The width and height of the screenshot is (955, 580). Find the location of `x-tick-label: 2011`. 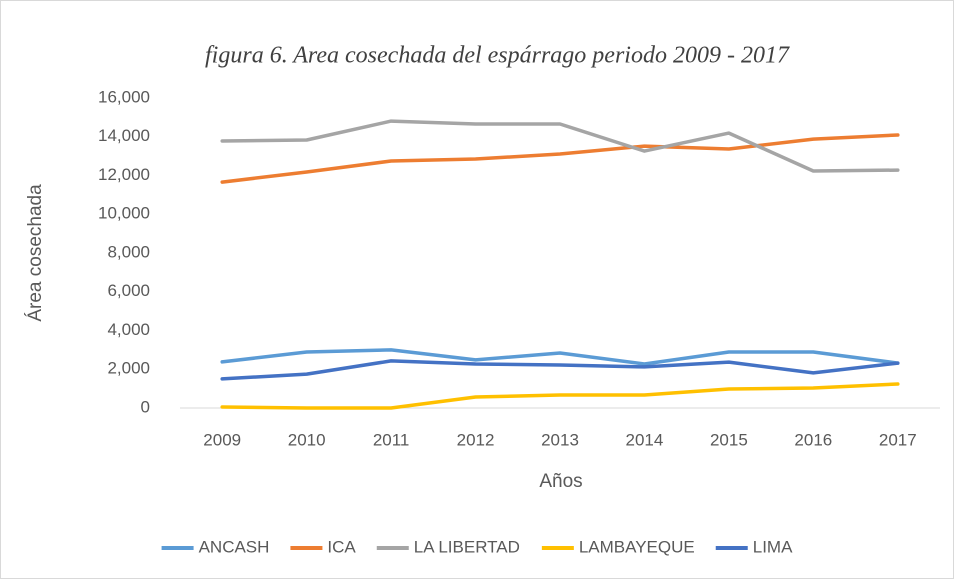

x-tick-label: 2011 is located at coordinates (391, 439).